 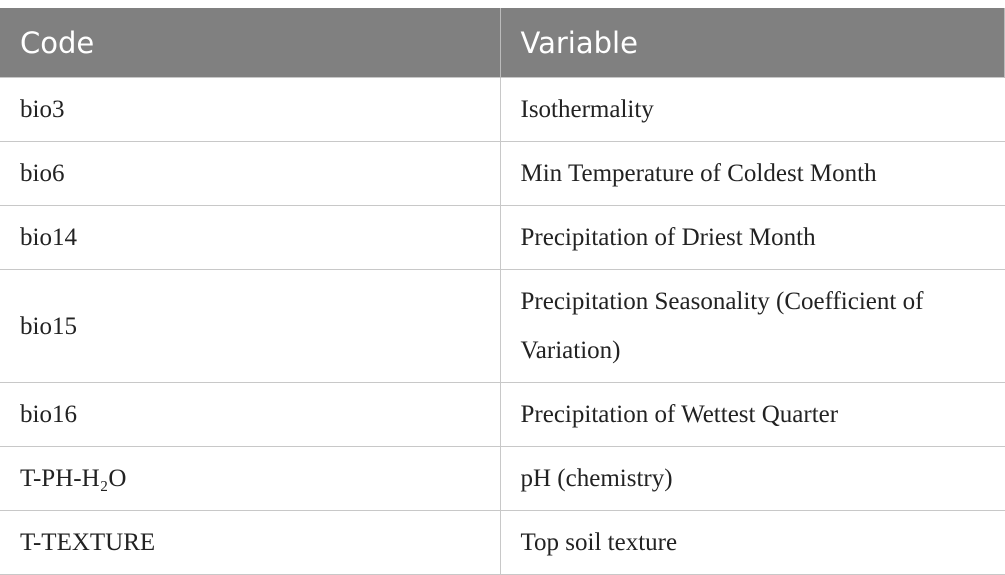 I want to click on variable-cell: Precipitation of Driest Month, so click(x=752, y=237).